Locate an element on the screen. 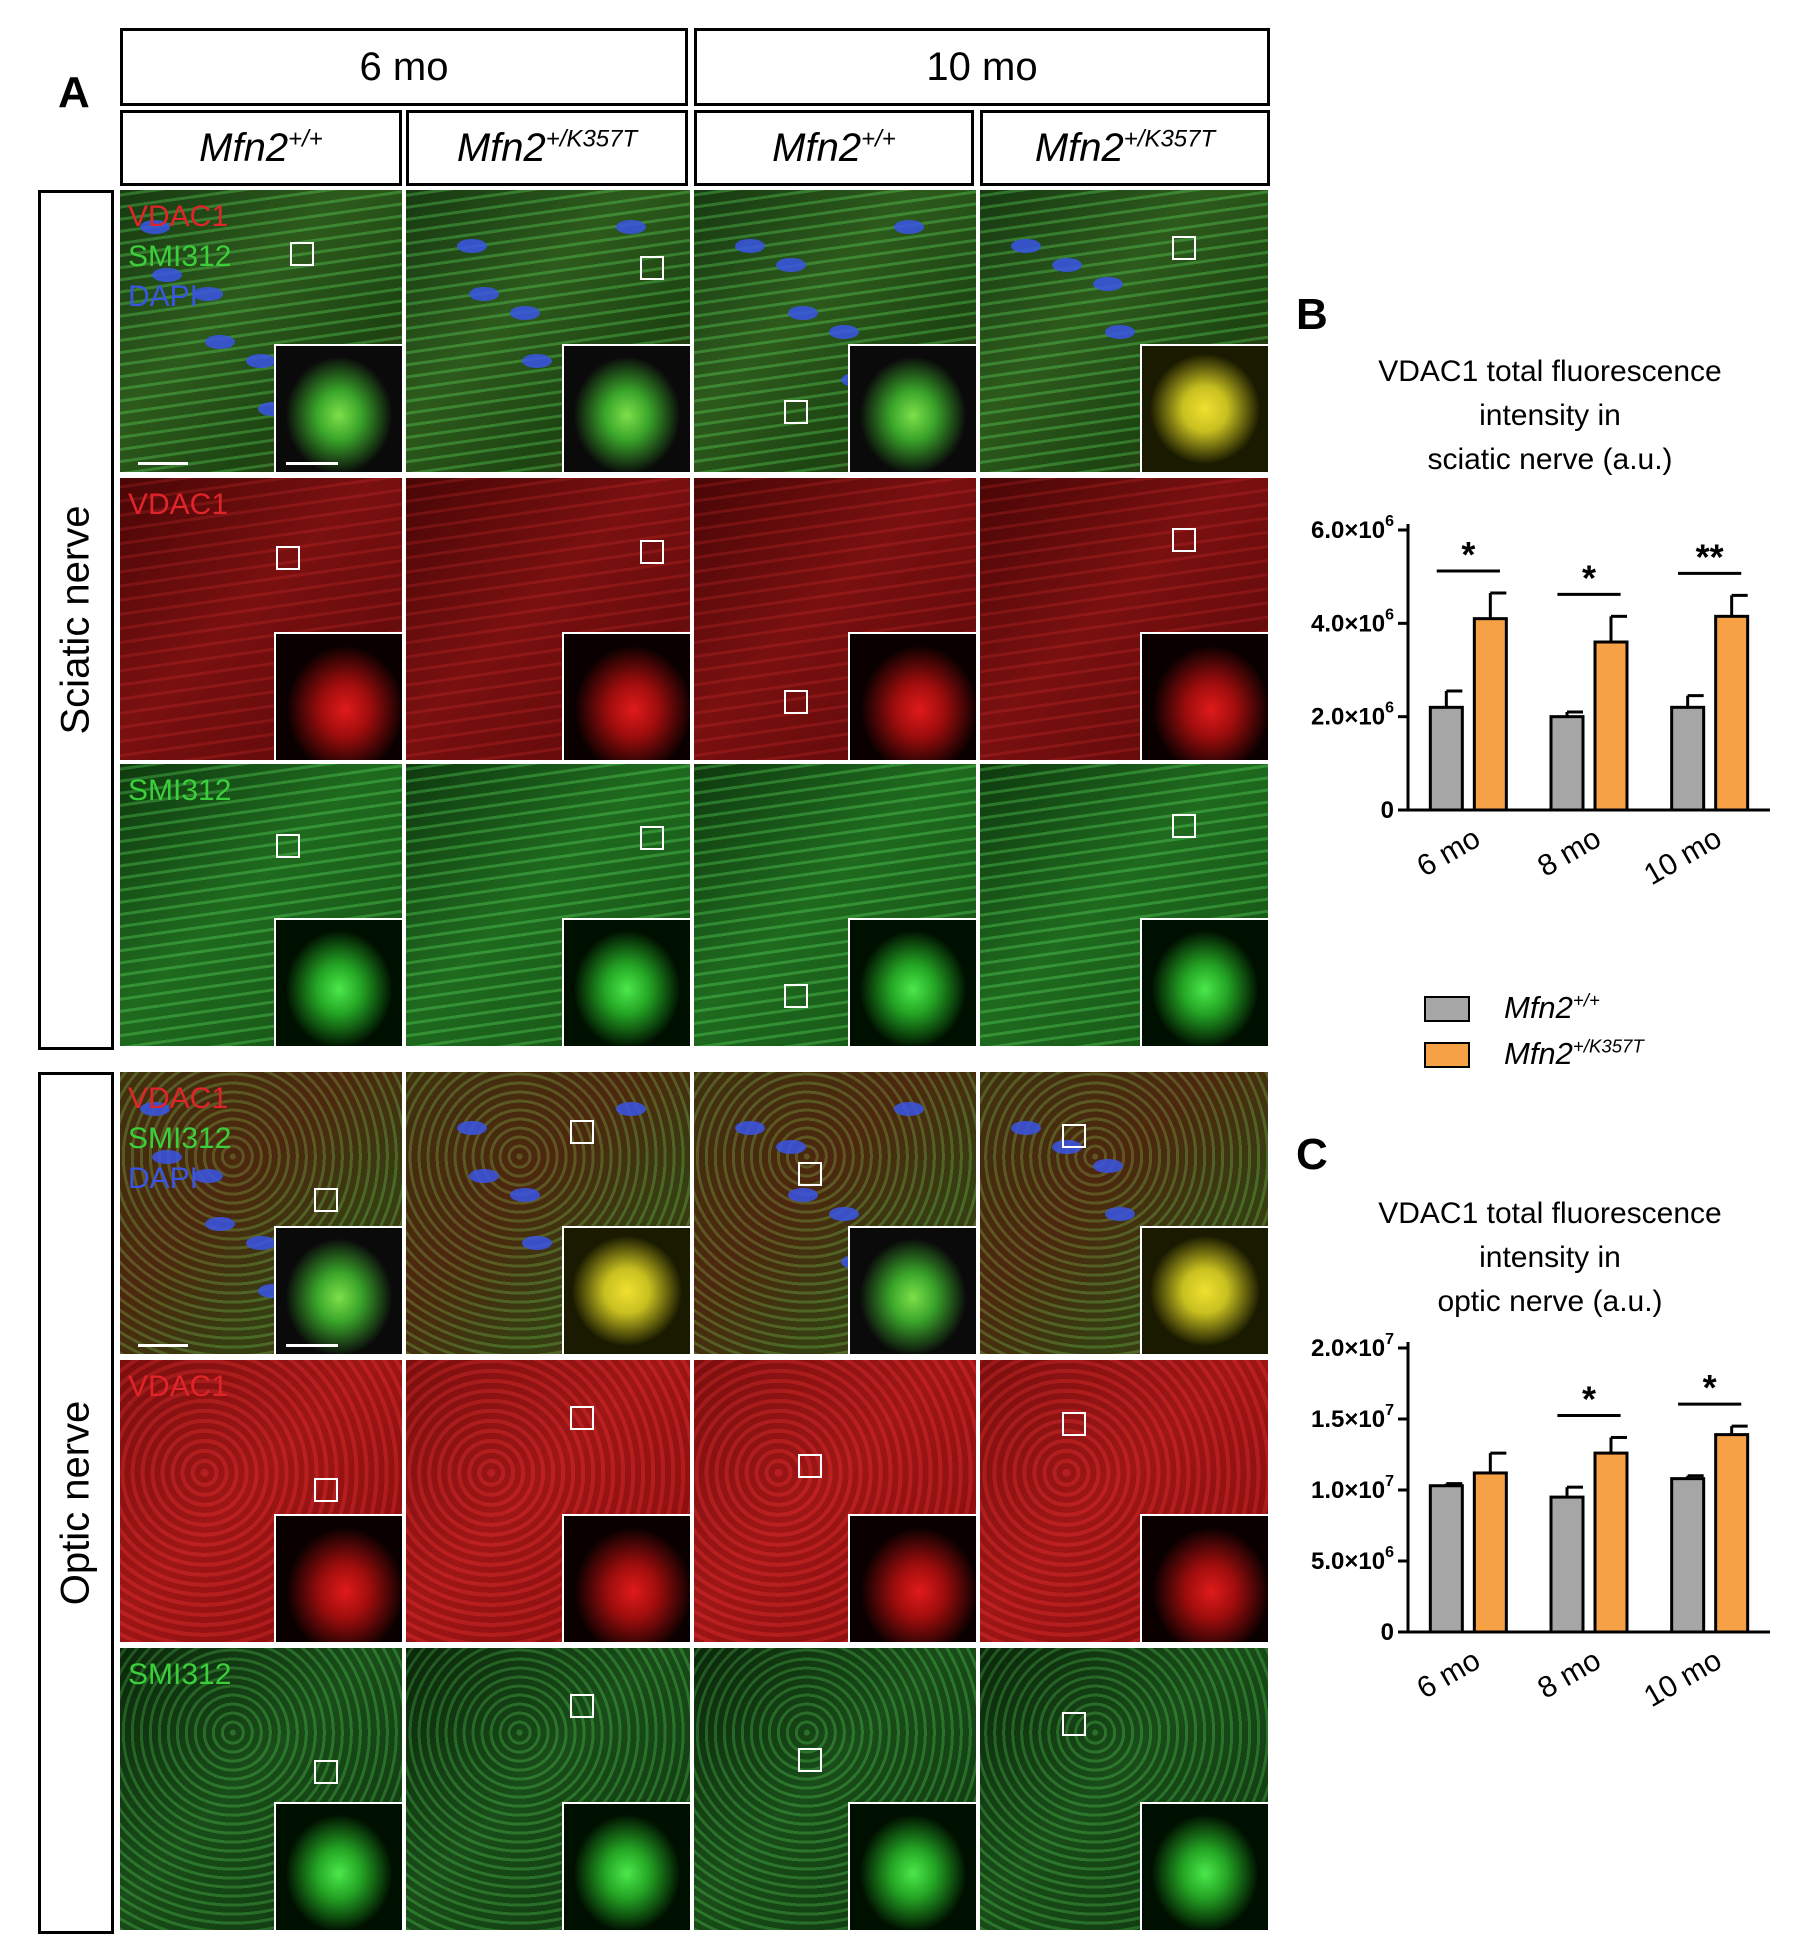  x-tick-label: 6 mo is located at coordinates (1449, 852).